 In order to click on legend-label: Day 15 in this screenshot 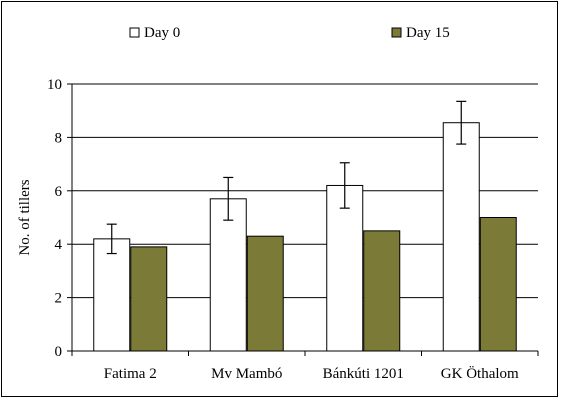, I will do `click(428, 33)`.